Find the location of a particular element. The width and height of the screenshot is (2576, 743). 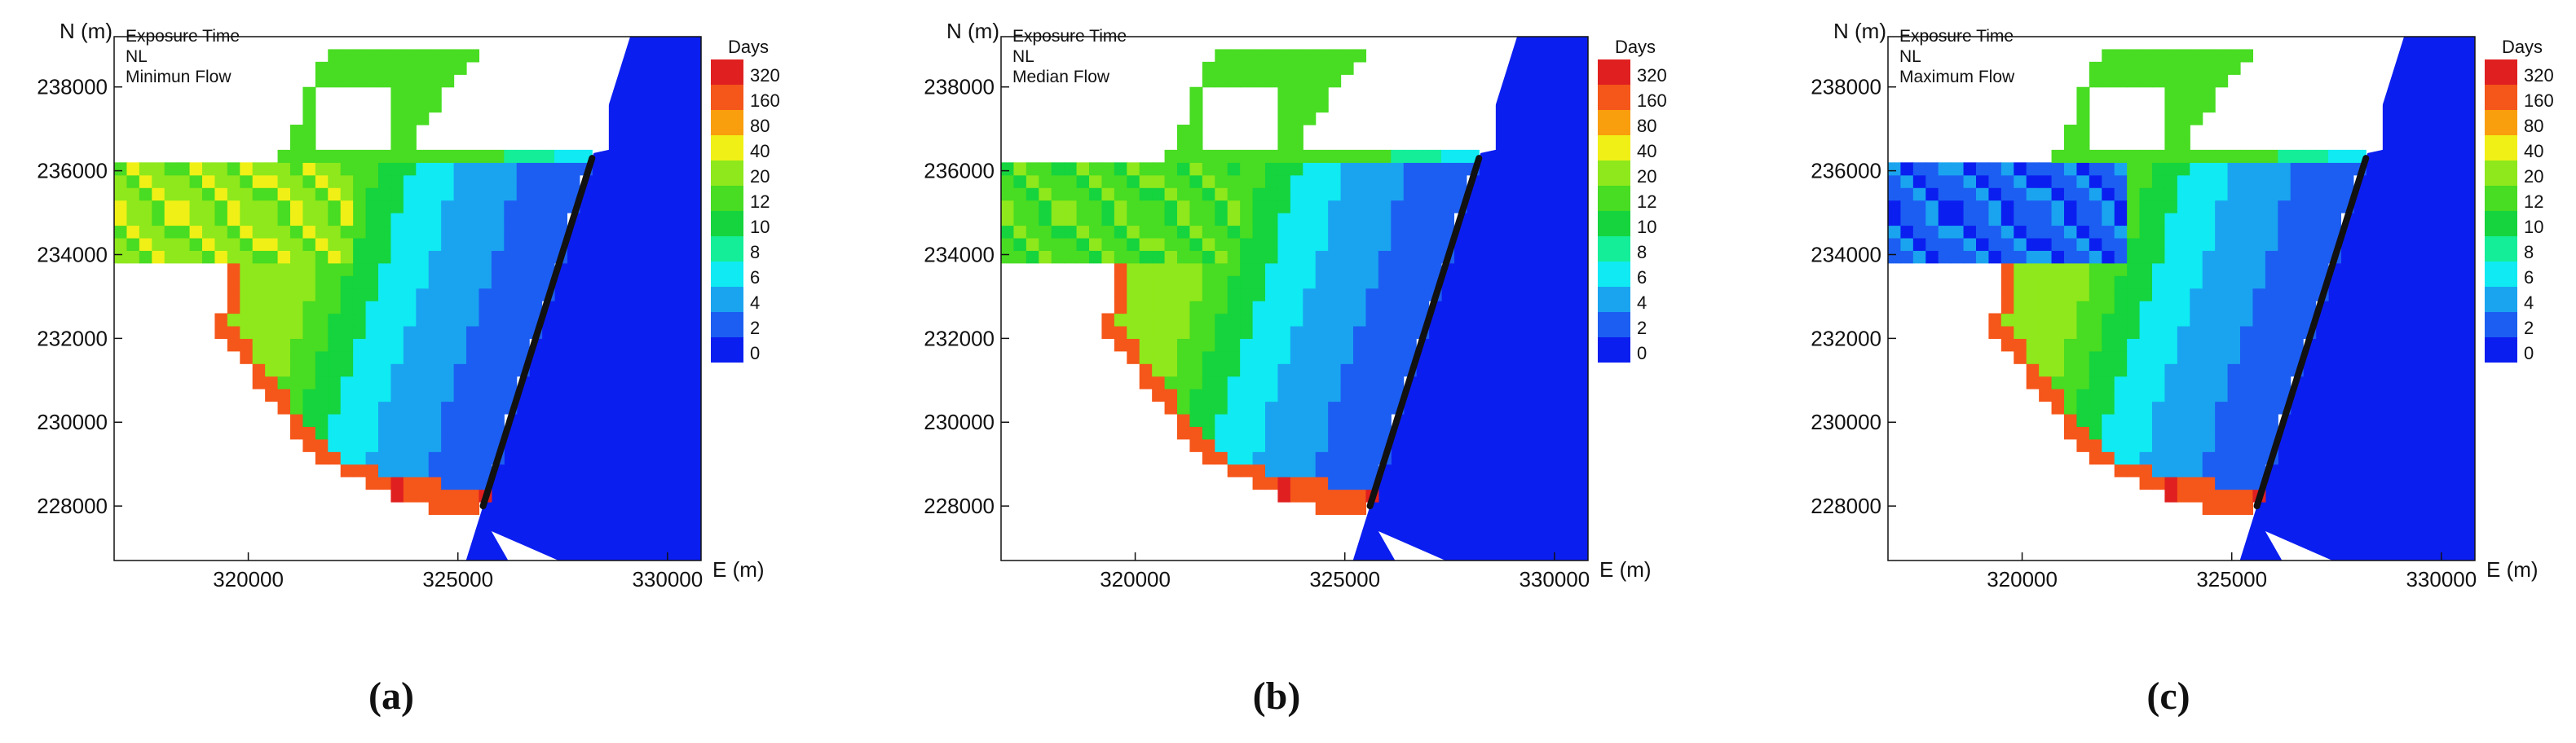

panel-label: (c) is located at coordinates (2168, 696).